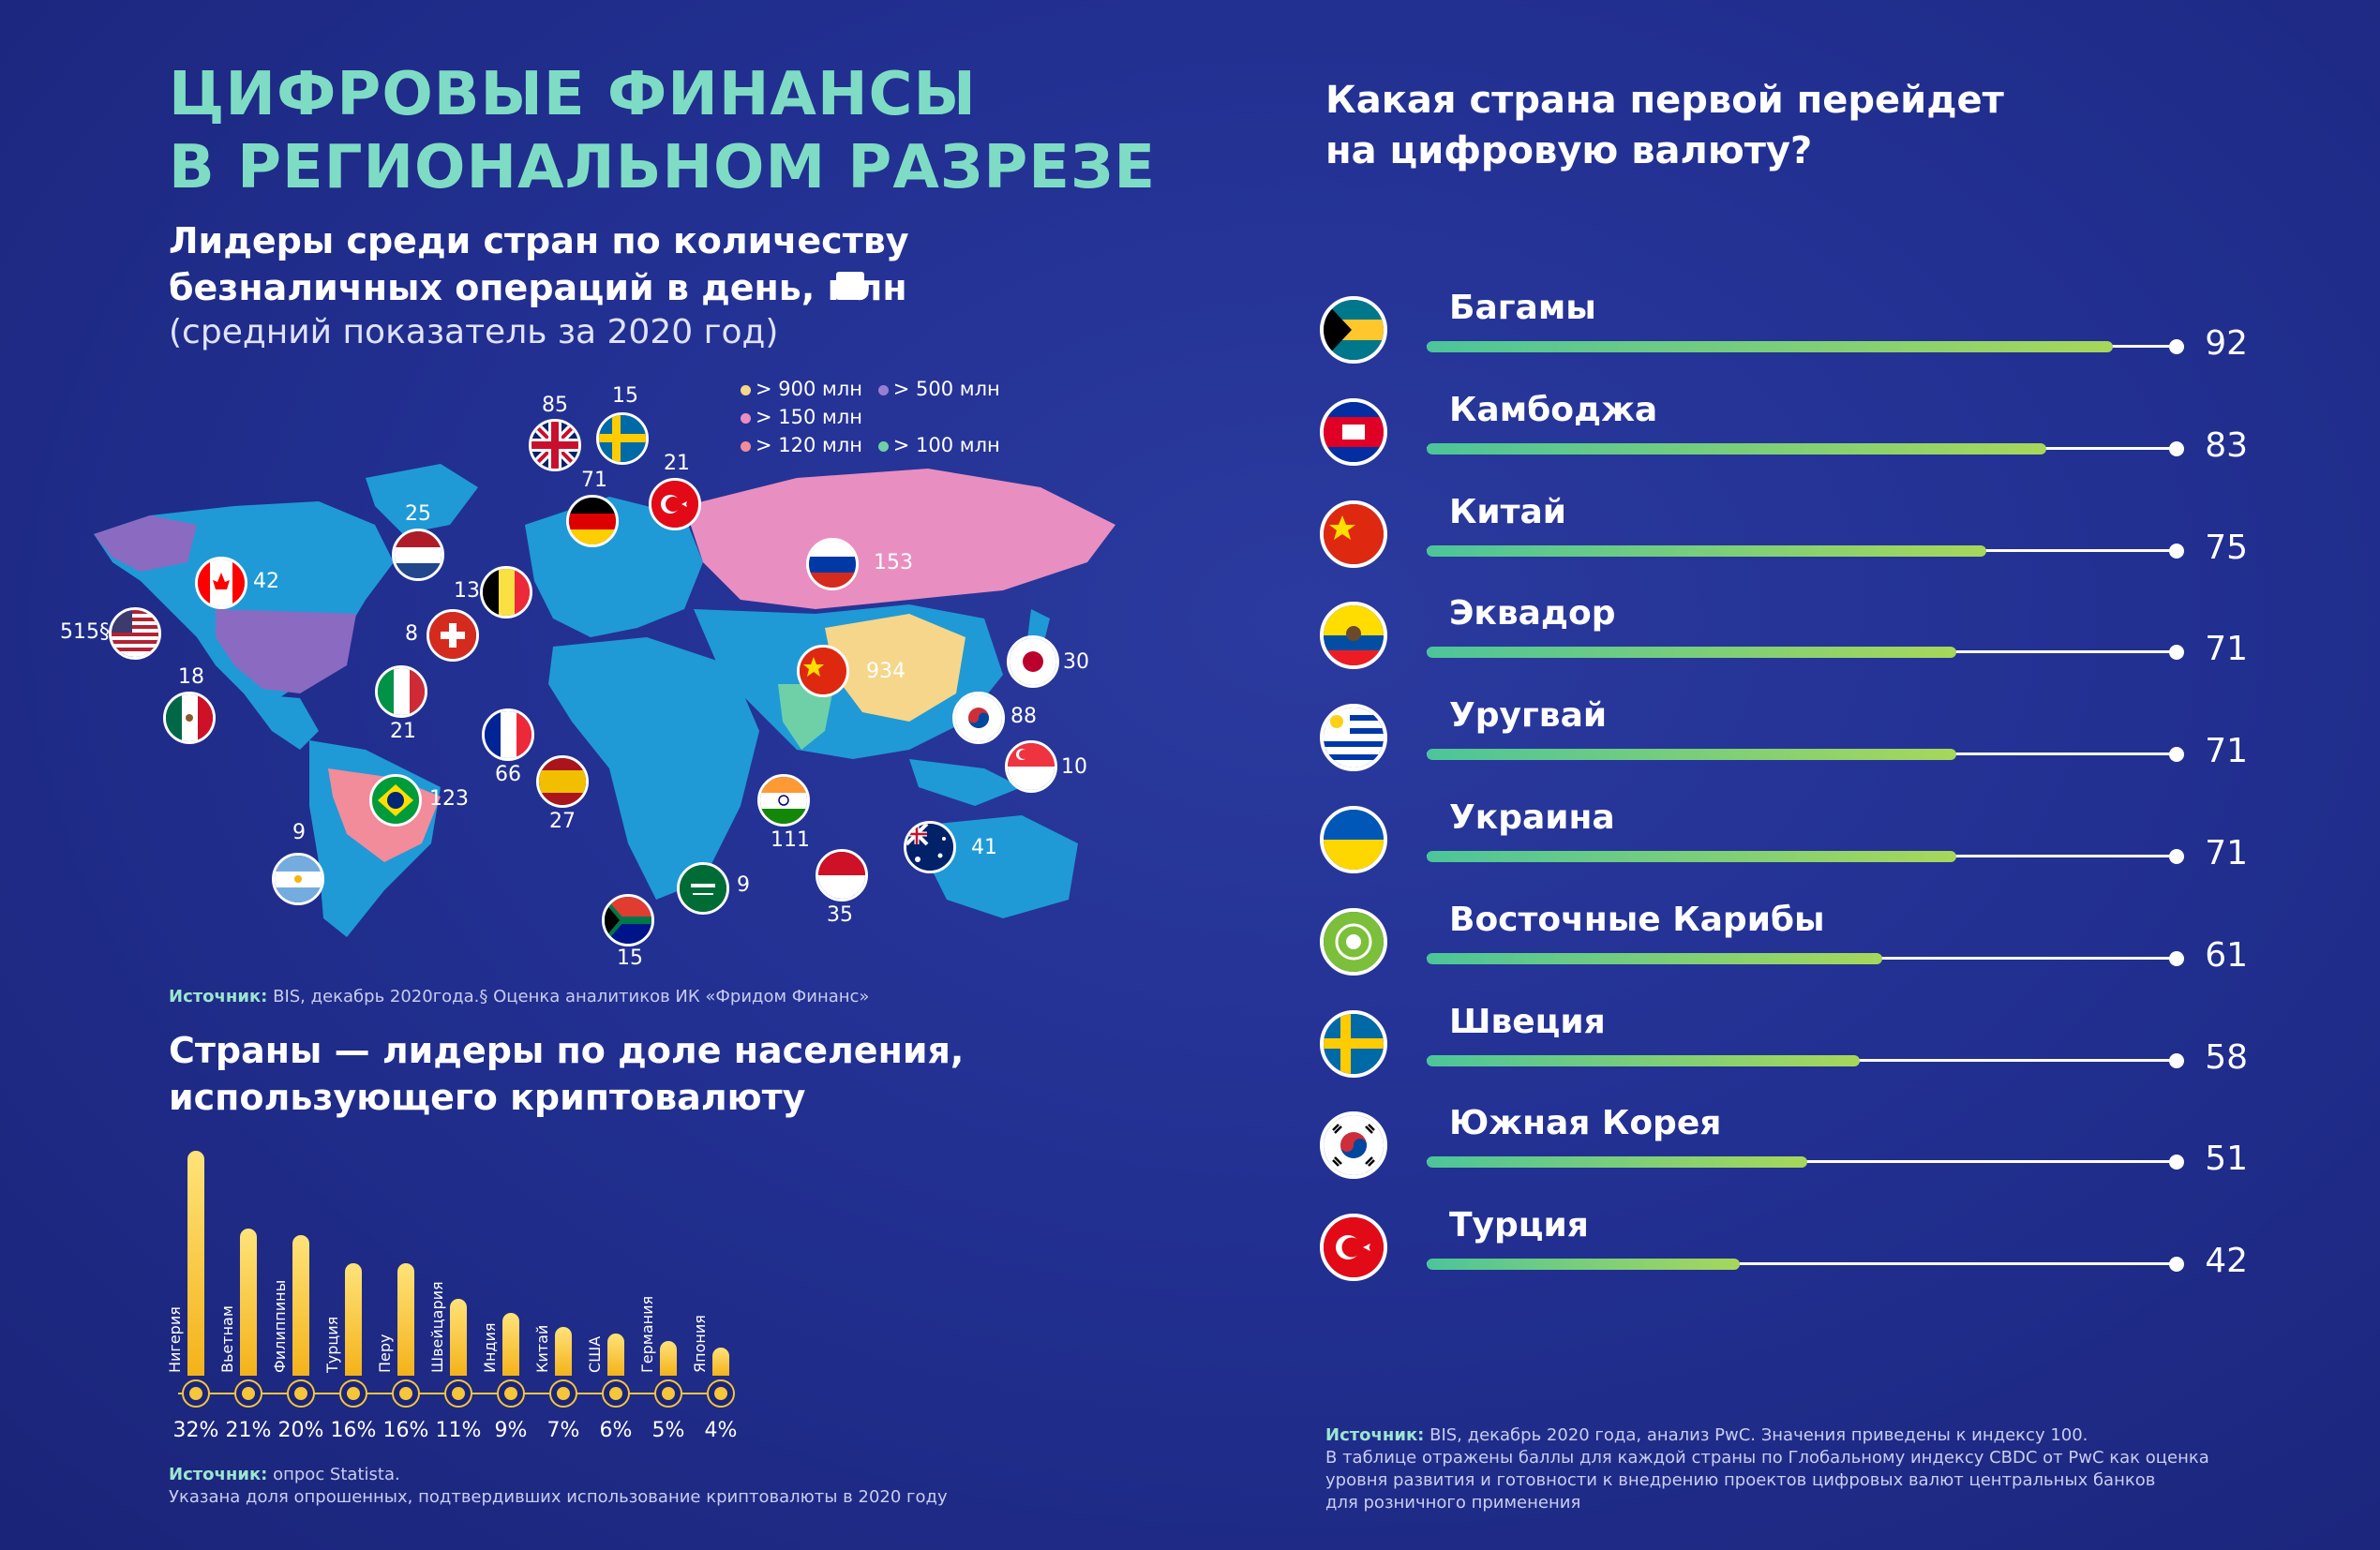 The height and width of the screenshot is (1550, 2380). What do you see at coordinates (1522, 308) in the screenshot?
I see `cbdc-country-label: Багамы` at bounding box center [1522, 308].